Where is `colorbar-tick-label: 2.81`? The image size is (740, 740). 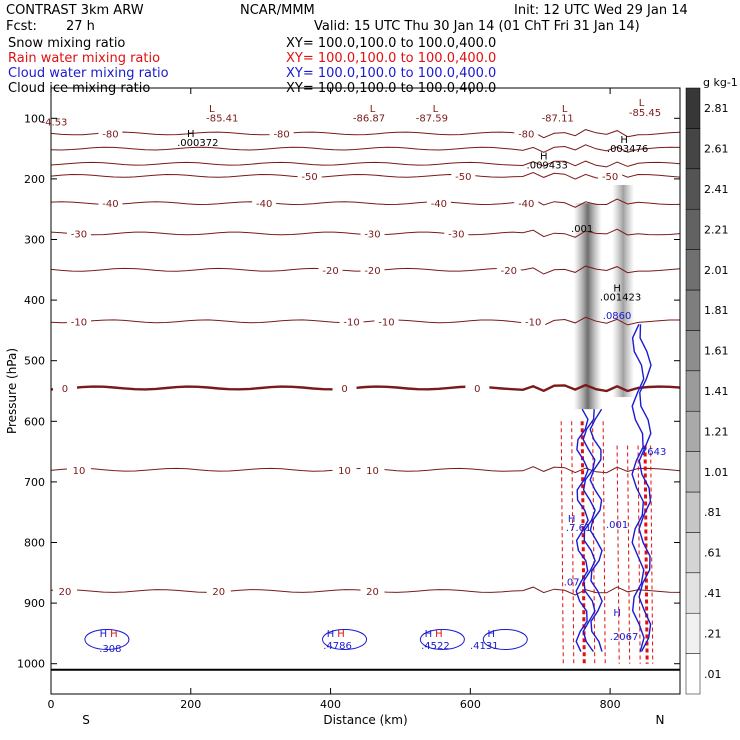 colorbar-tick-label: 2.81 is located at coordinates (716, 108).